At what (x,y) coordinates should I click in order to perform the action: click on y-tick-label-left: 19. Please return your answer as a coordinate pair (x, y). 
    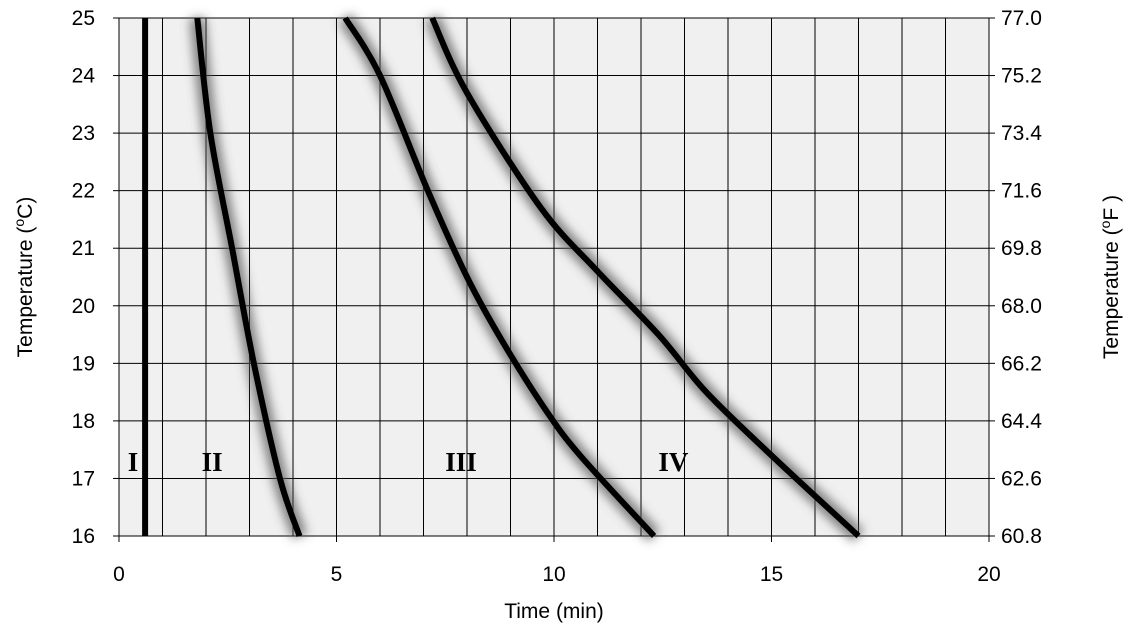
    Looking at the image, I should click on (83, 363).